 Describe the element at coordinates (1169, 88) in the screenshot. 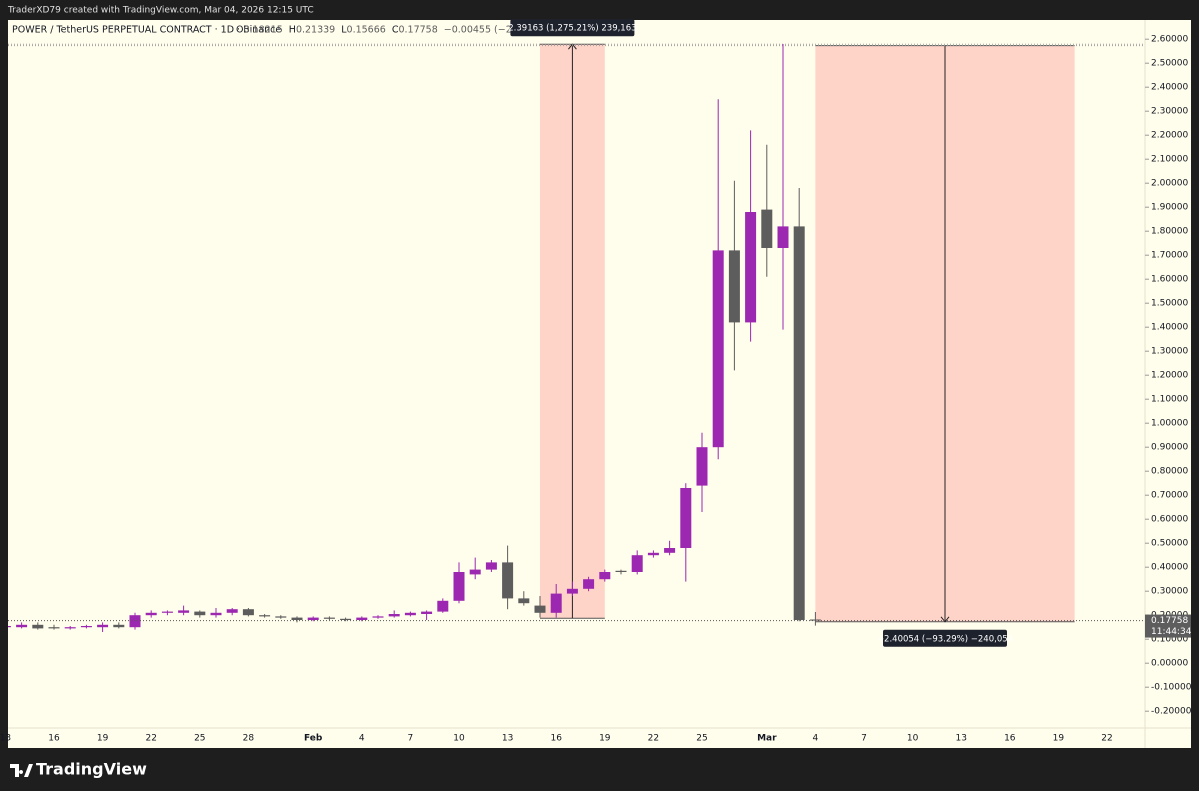

I see `y-tick-label: 2.40000` at that location.